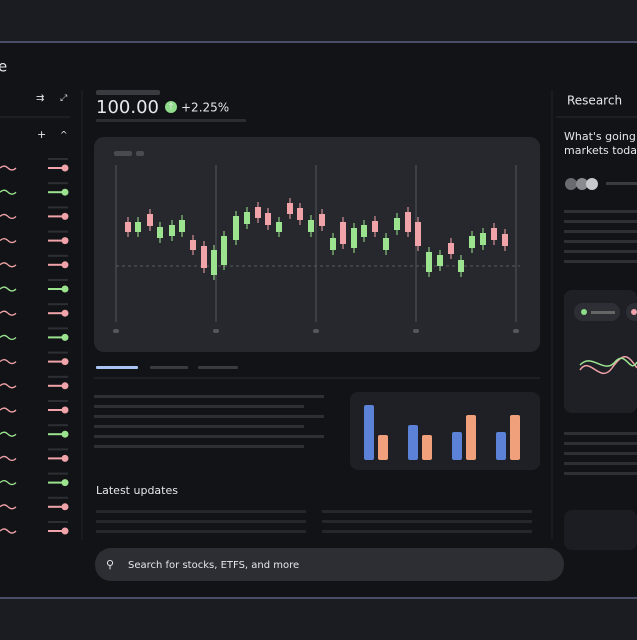 The width and height of the screenshot is (637, 640). I want to click on up-icon, so click(171, 107).